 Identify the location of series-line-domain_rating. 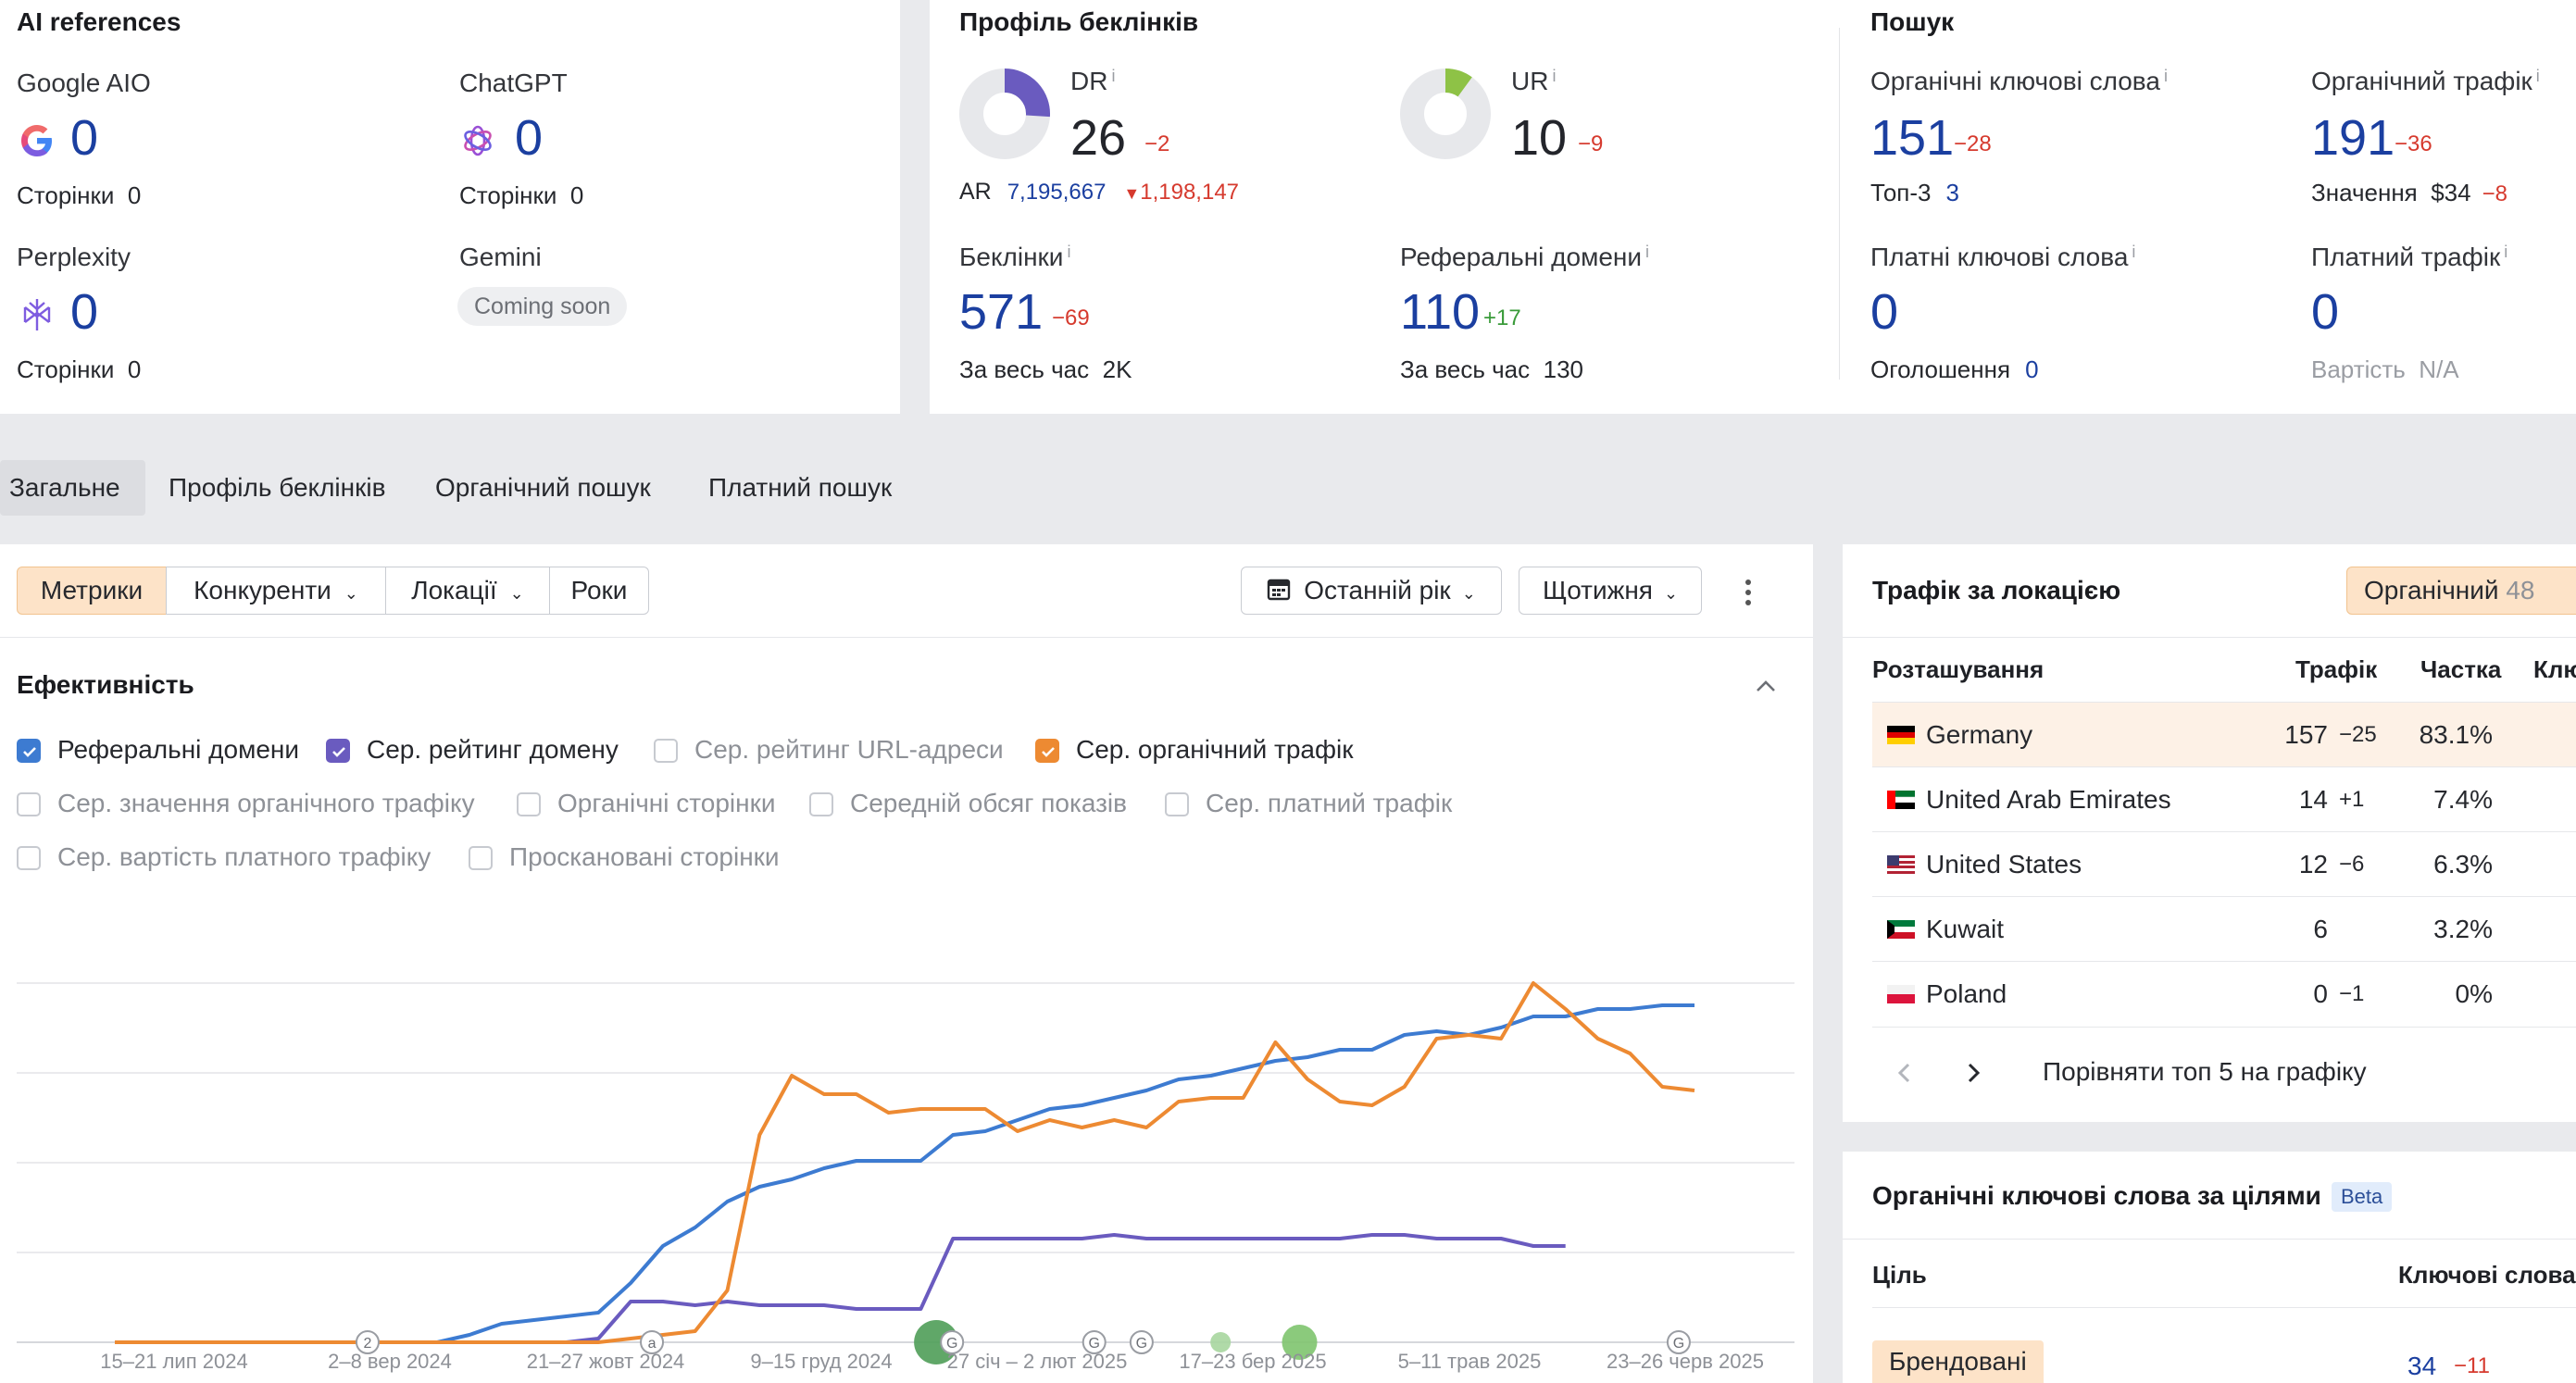
(840, 1288).